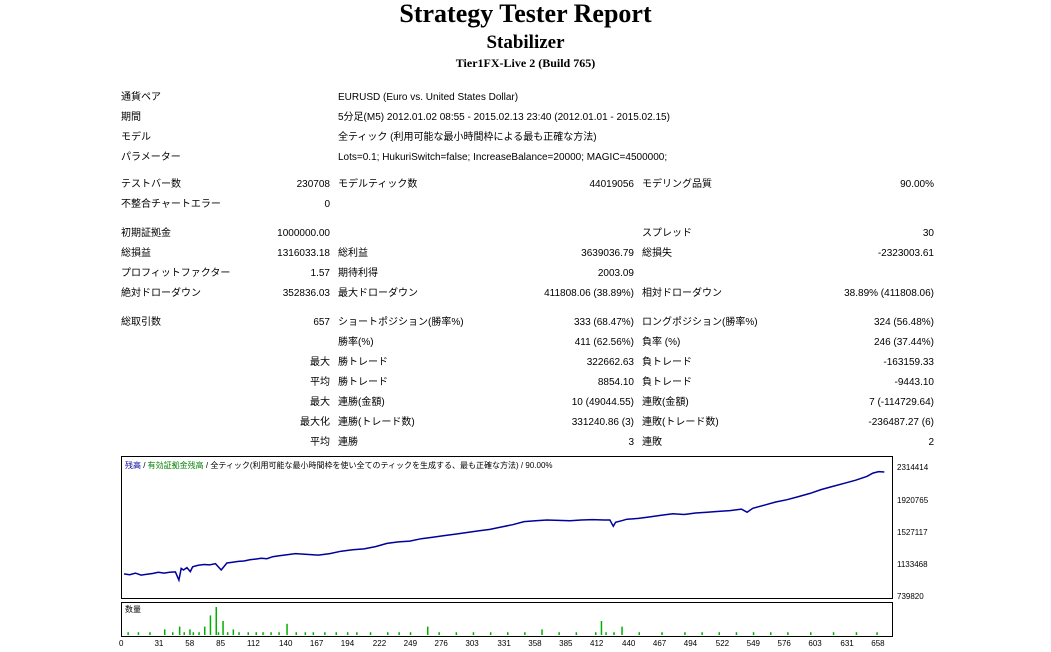  Describe the element at coordinates (652, 442) in the screenshot. I see `avg-consecutive-losses-label: 連敗` at that location.